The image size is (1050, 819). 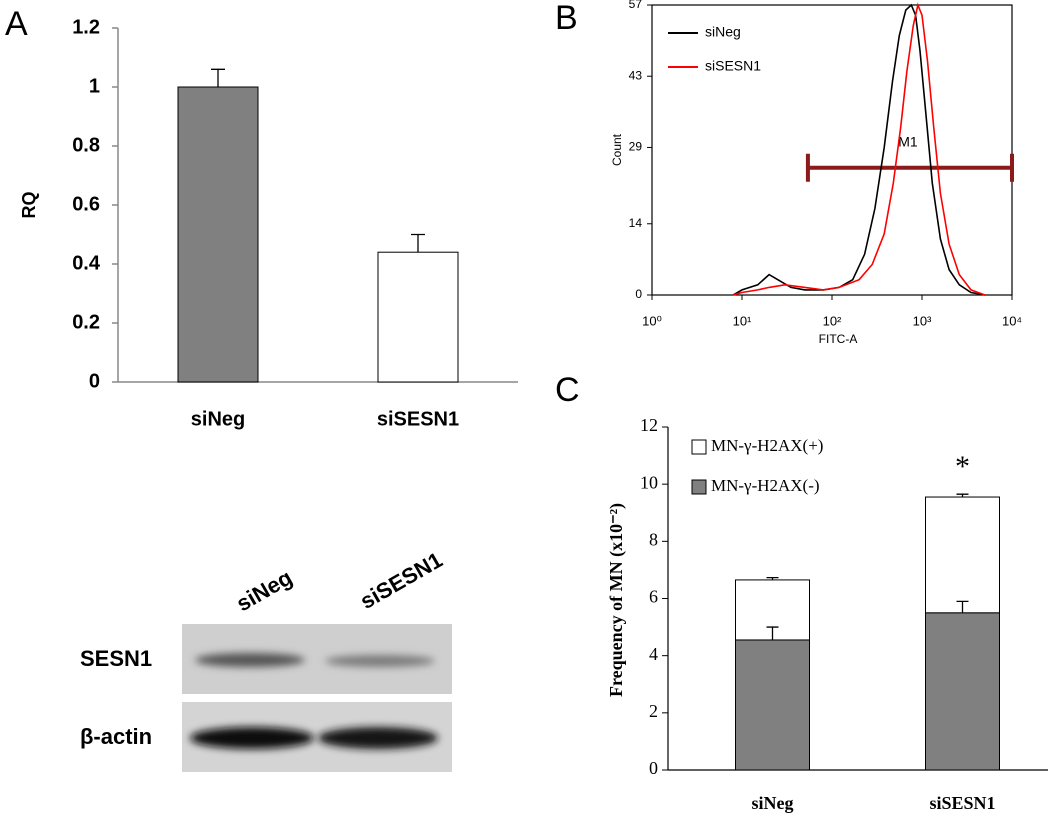 I want to click on panel-label: C, so click(x=567, y=390).